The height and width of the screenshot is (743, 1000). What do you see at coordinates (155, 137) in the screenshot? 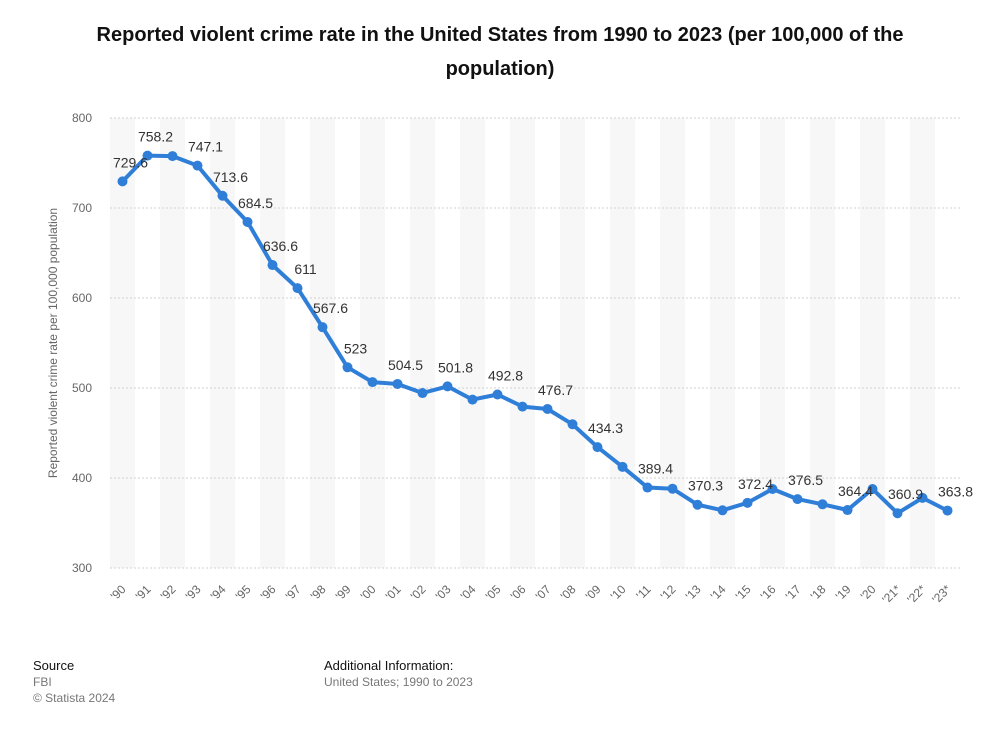
I see `data-label: 758.2` at bounding box center [155, 137].